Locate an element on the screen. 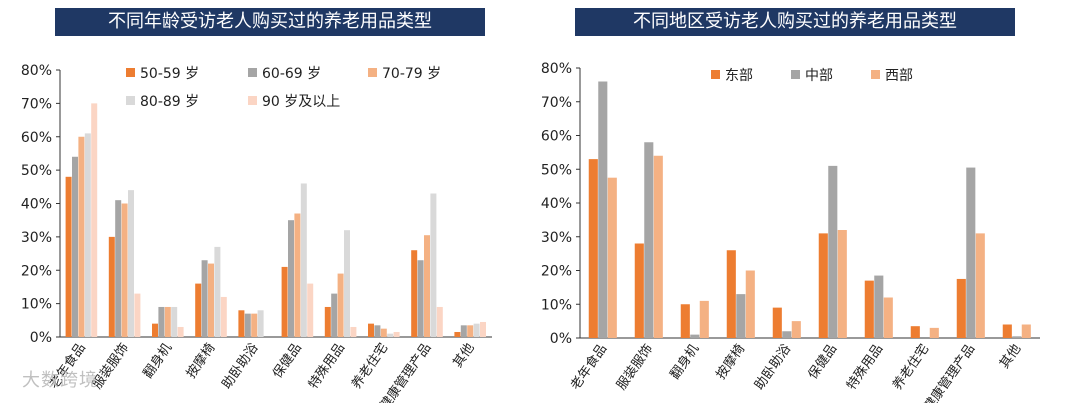  right-ytick-label: 0% is located at coordinates (561, 339).